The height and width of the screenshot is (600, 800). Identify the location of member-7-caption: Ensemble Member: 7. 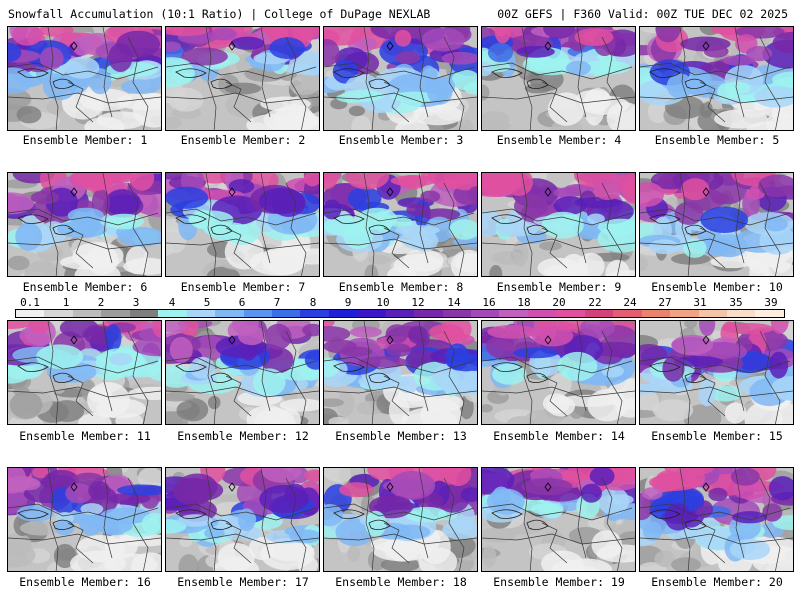
(243, 287).